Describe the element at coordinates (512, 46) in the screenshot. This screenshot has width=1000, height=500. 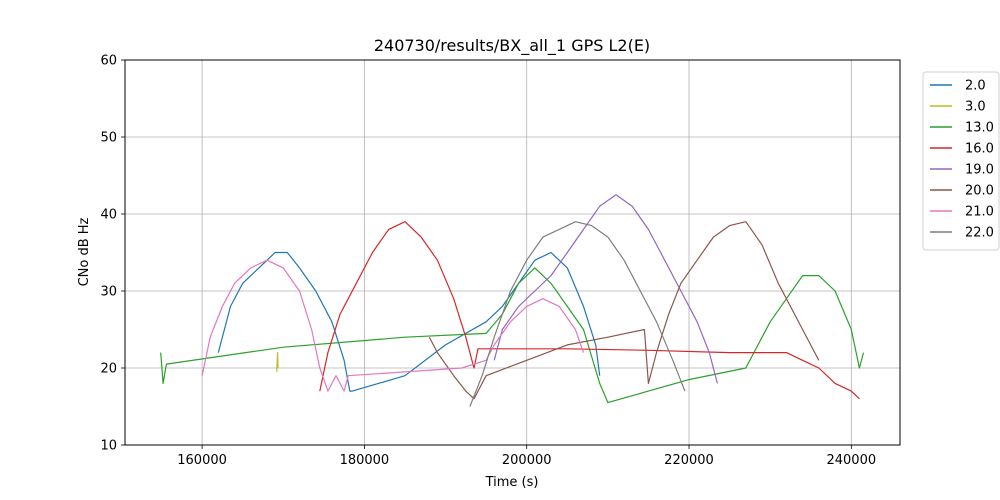
I see `chart-title: 240730/results/BX_all_1 GPS L2(E)` at that location.